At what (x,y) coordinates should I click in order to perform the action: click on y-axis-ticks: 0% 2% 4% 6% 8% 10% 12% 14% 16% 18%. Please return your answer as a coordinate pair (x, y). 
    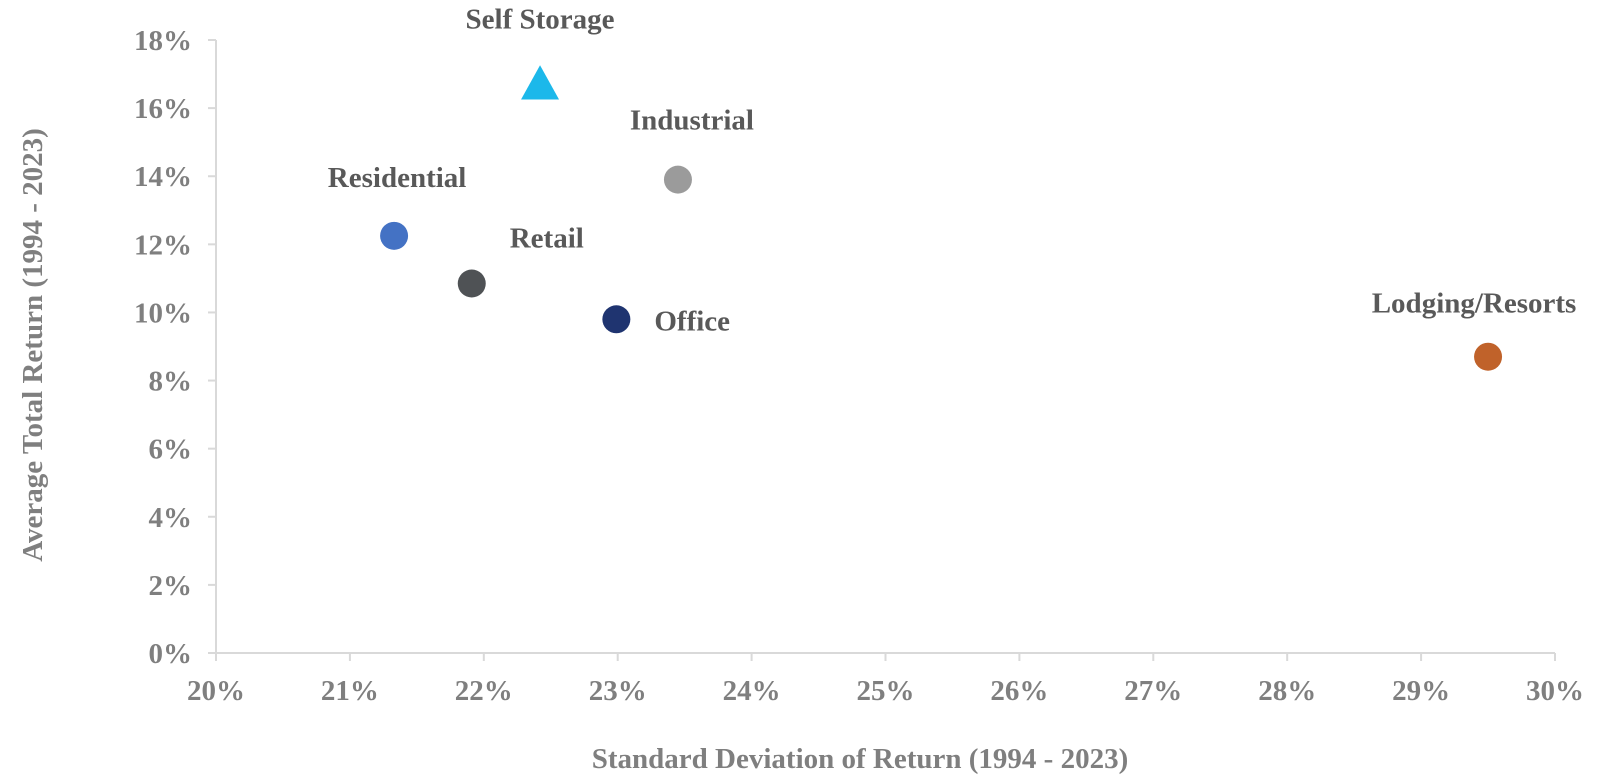
    Looking at the image, I should click on (175, 347).